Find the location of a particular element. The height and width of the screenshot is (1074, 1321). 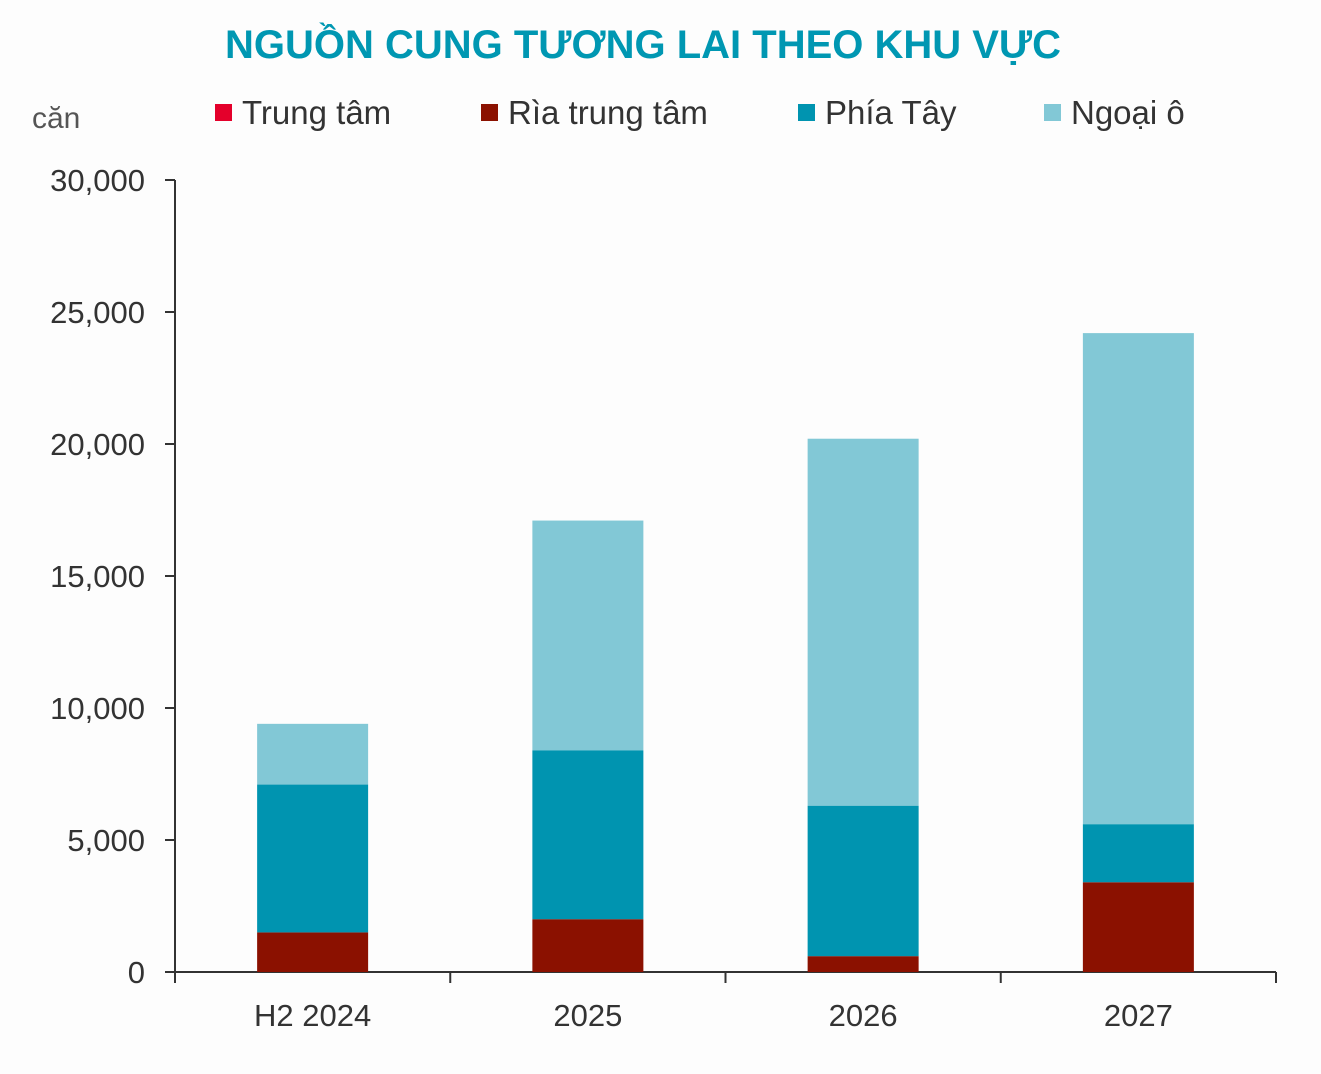

y-tick-label: 5,000 is located at coordinates (106, 840).